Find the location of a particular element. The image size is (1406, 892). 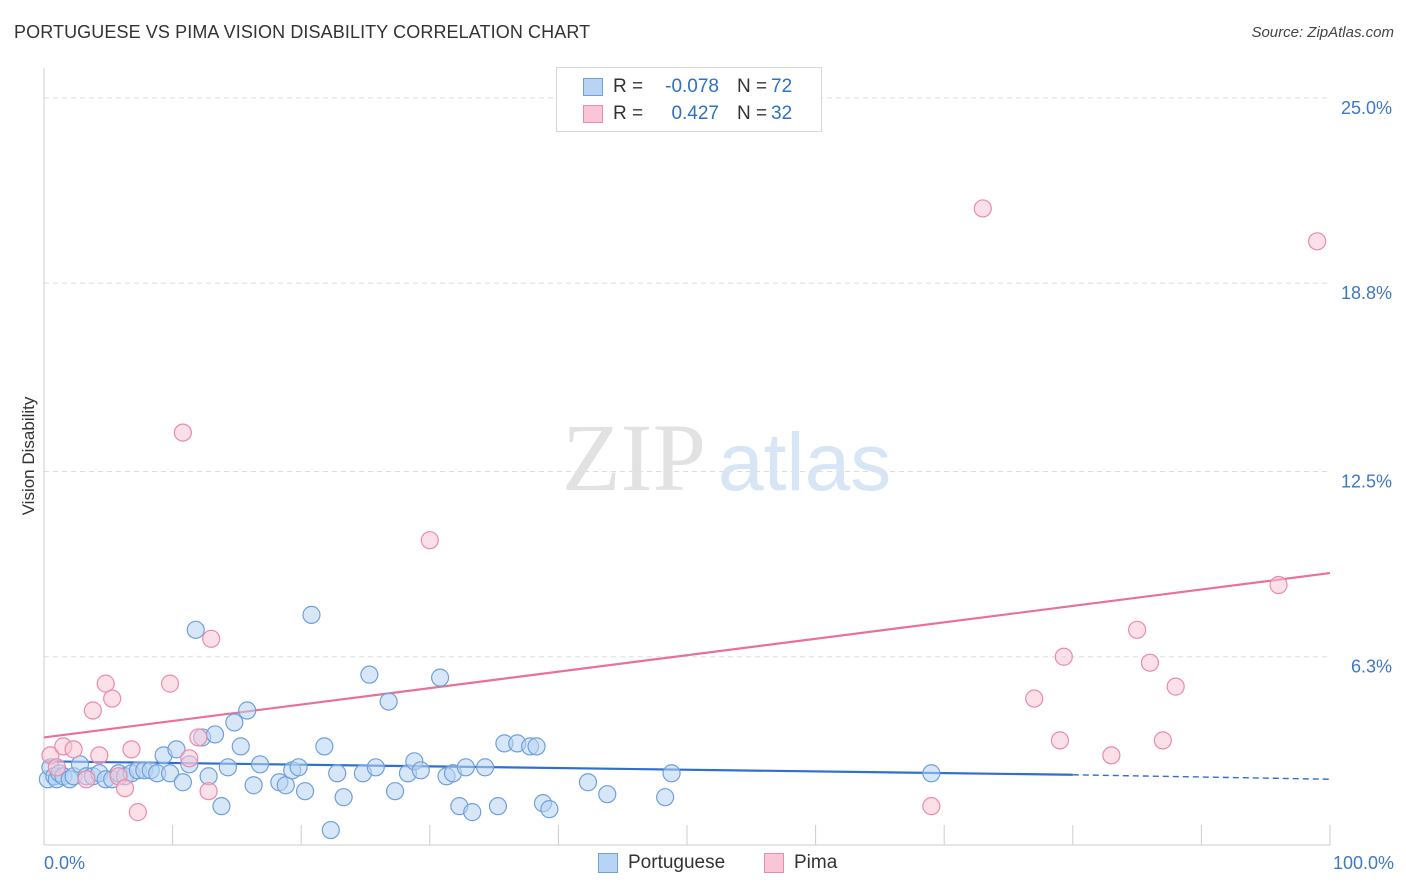

legend-label-portuguese: Portuguese is located at coordinates (677, 862).